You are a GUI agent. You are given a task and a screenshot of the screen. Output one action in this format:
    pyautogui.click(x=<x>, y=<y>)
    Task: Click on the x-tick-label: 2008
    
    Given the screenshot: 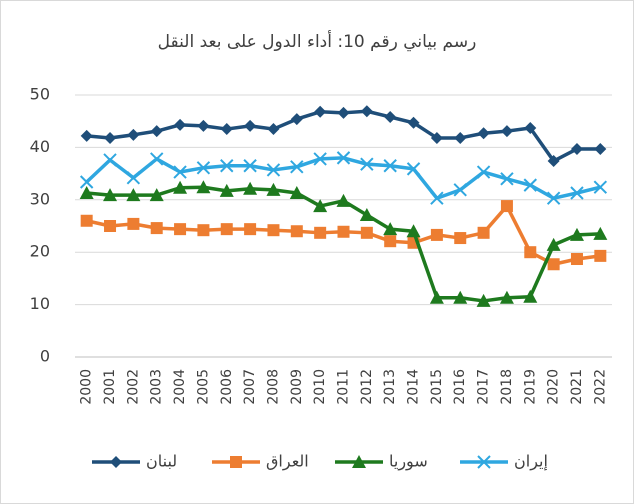 What is the action you would take?
    pyautogui.click(x=273, y=387)
    